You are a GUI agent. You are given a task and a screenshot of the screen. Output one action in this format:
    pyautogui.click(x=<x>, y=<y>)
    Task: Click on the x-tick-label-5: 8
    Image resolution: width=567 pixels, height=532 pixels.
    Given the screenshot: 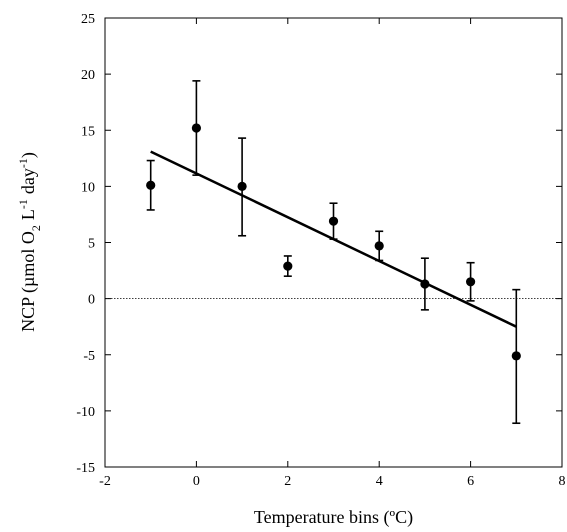 What is the action you would take?
    pyautogui.click(x=562, y=481)
    